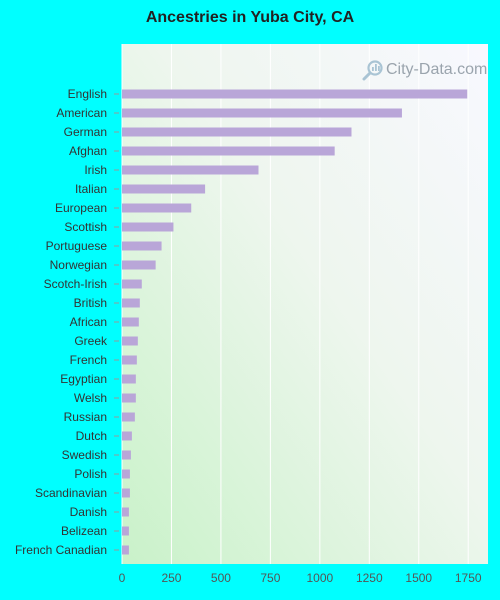 Image resolution: width=500 pixels, height=600 pixels. Describe the element at coordinates (250, 17) in the screenshot. I see `chart-title: Ancestries in Yuba City, CA` at that location.